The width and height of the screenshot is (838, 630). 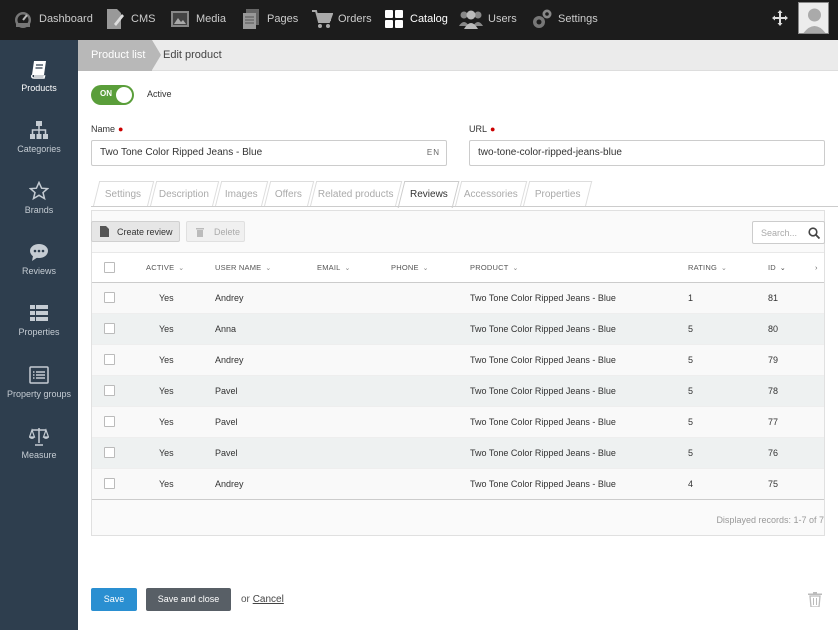 I want to click on sidebar-item-property-groups: Property groups, so click(x=39, y=393).